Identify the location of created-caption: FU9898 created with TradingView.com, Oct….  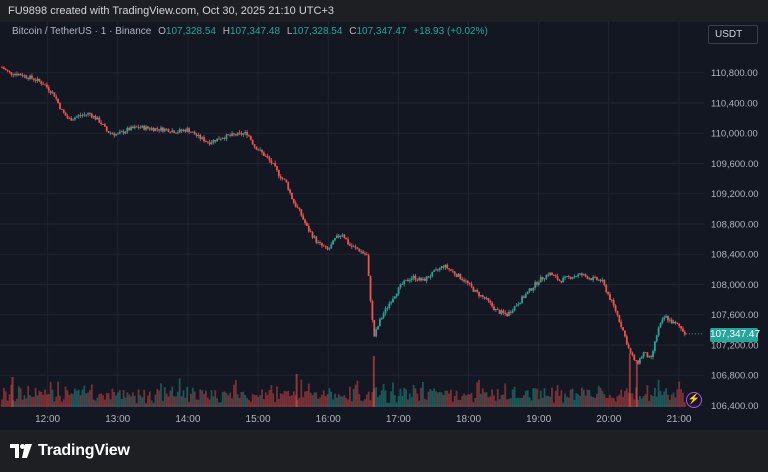
(171, 11).